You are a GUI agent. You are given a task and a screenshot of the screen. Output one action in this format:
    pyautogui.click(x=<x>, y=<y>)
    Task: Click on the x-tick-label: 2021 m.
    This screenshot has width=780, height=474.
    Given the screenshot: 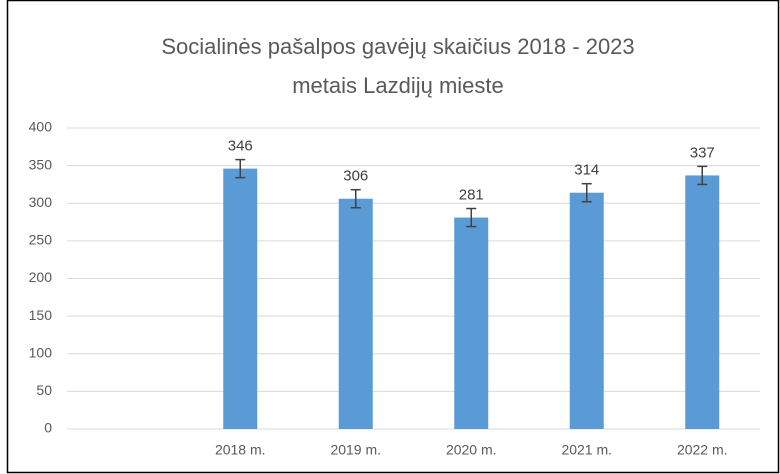 What is the action you would take?
    pyautogui.click(x=586, y=450)
    